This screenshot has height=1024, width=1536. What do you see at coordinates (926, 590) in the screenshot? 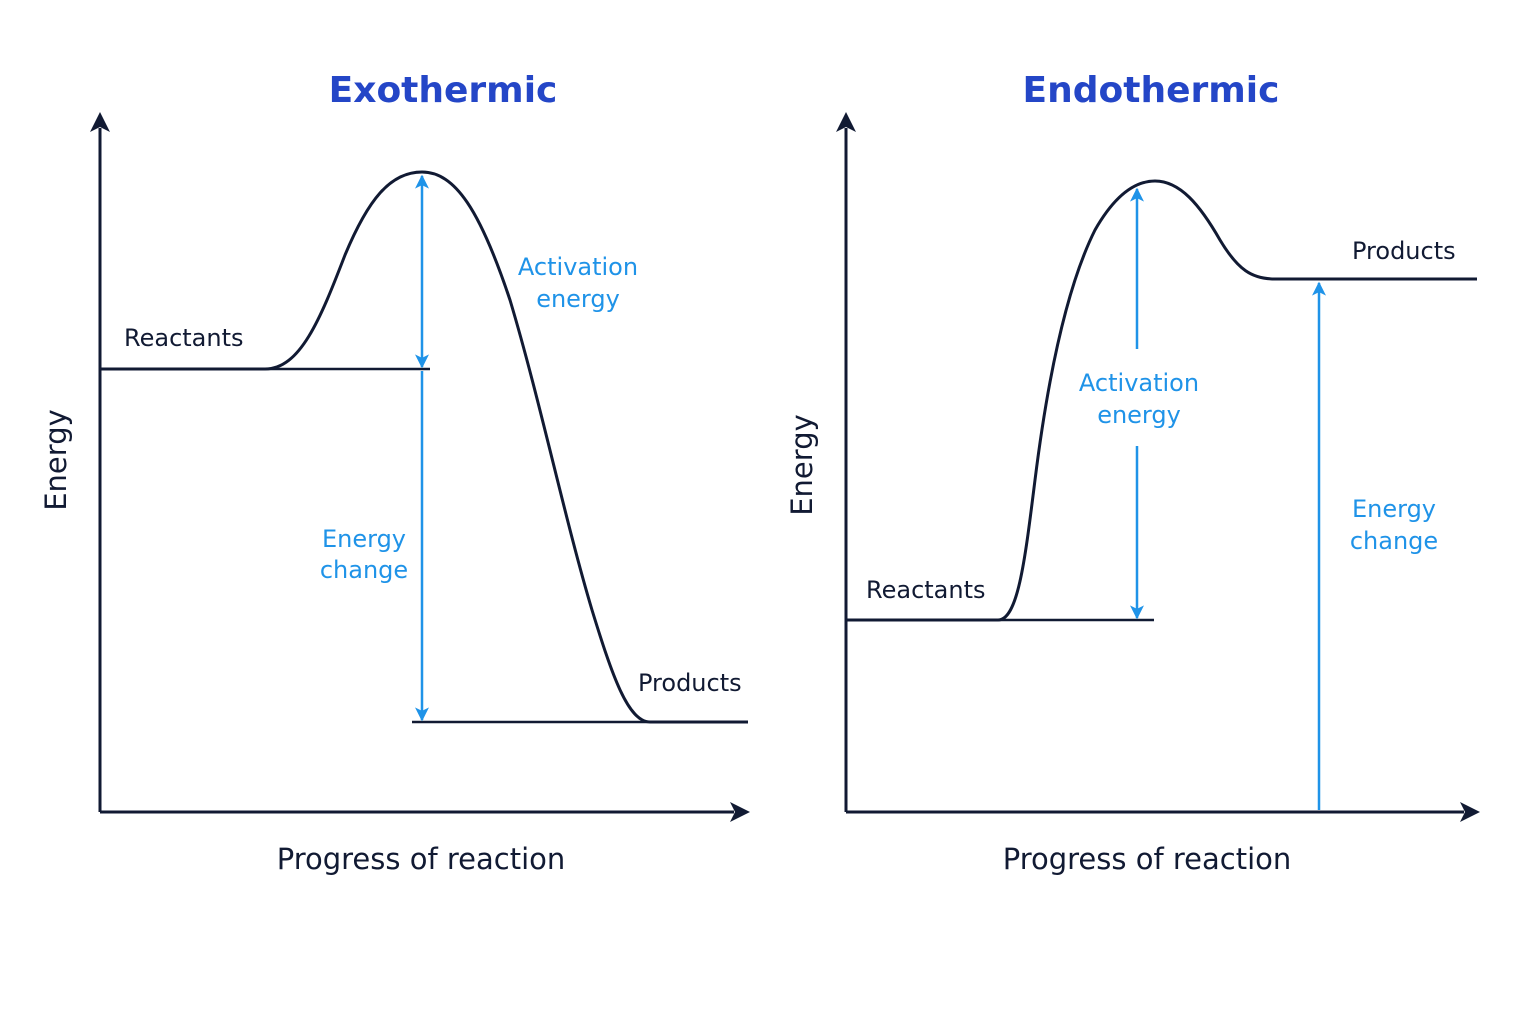
I see `endothermic-reactants-label: Reactants` at bounding box center [926, 590].